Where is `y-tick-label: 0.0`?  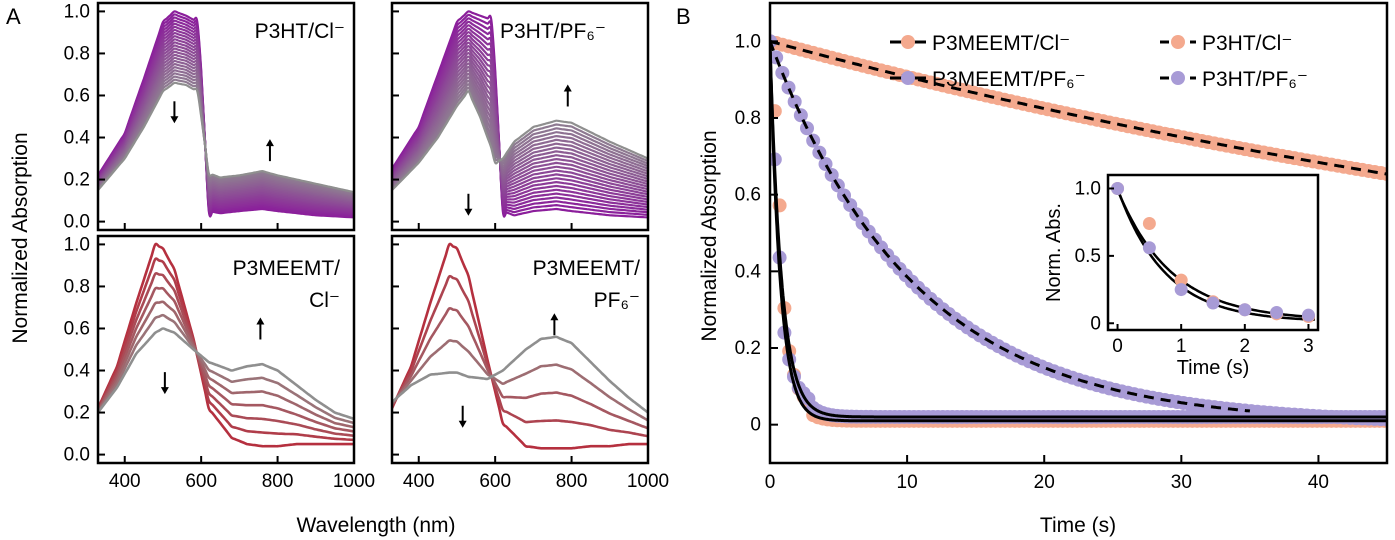
y-tick-label: 0.0 is located at coordinates (77, 222).